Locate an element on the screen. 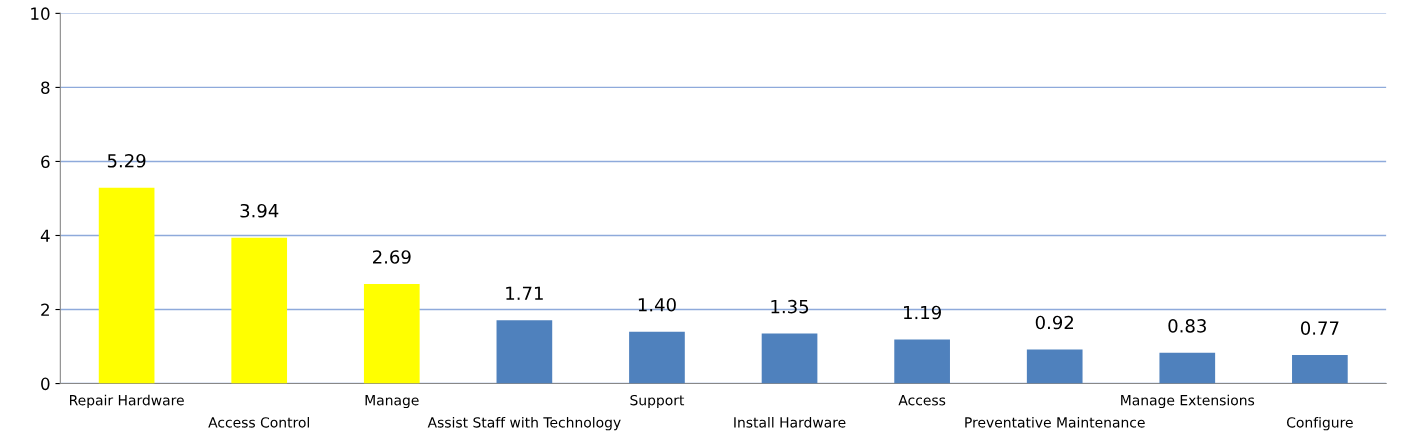  x-tick-label: Configure is located at coordinates (1320, 423).